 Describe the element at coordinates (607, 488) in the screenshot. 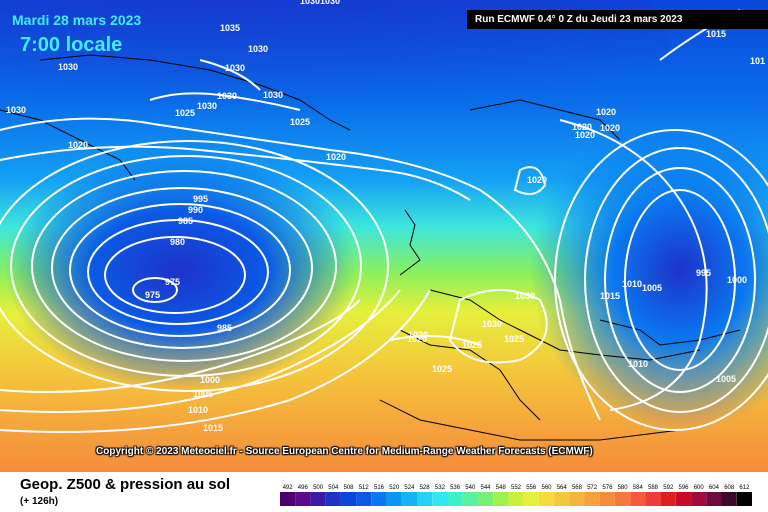

I see `legend-tick-label: 576` at that location.